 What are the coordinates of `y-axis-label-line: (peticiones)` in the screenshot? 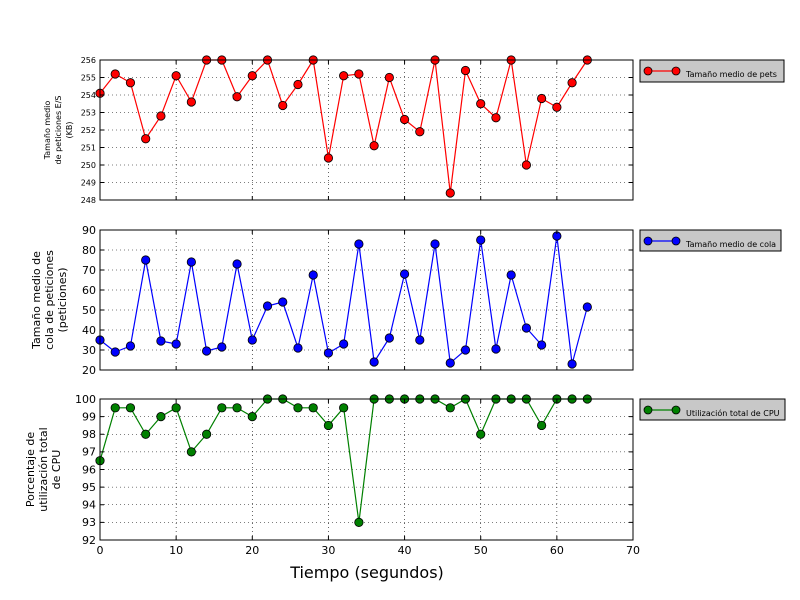 It's located at (62, 299).